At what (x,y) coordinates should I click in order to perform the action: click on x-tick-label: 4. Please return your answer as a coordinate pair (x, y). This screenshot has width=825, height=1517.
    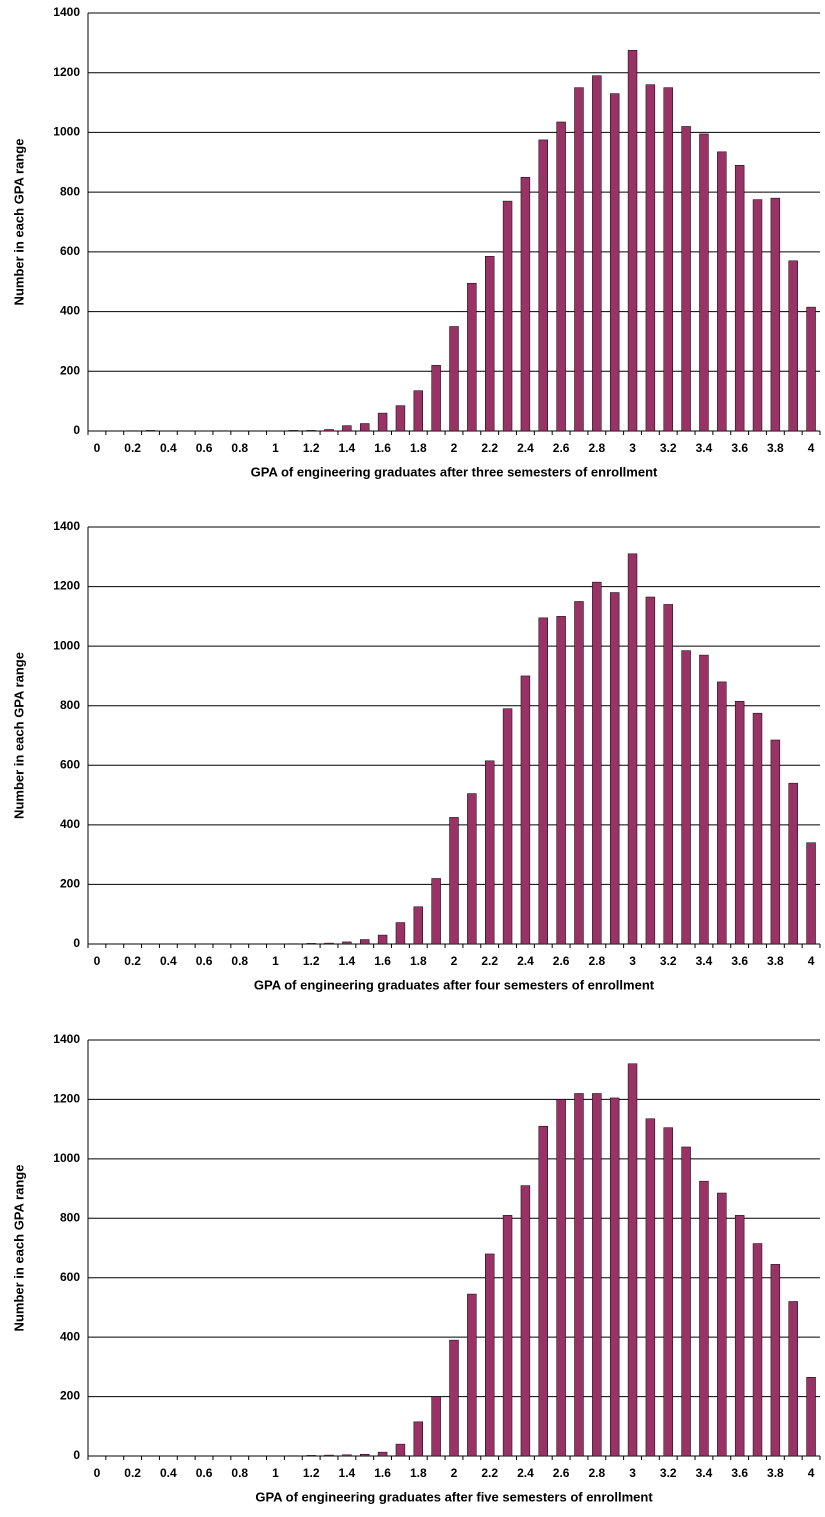
    Looking at the image, I should click on (811, 961).